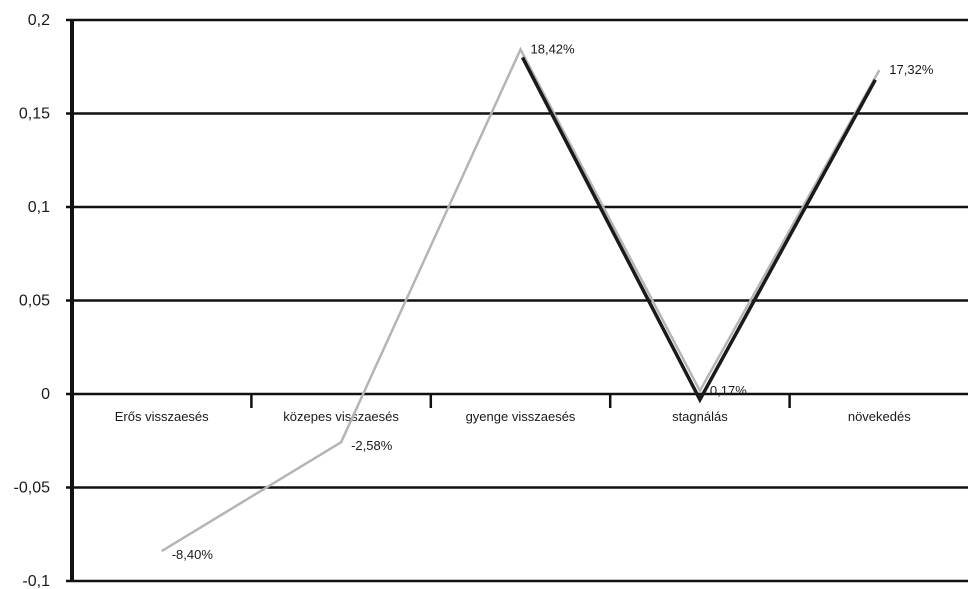 The width and height of the screenshot is (968, 589). I want to click on data-label: -8,40%, so click(193, 554).